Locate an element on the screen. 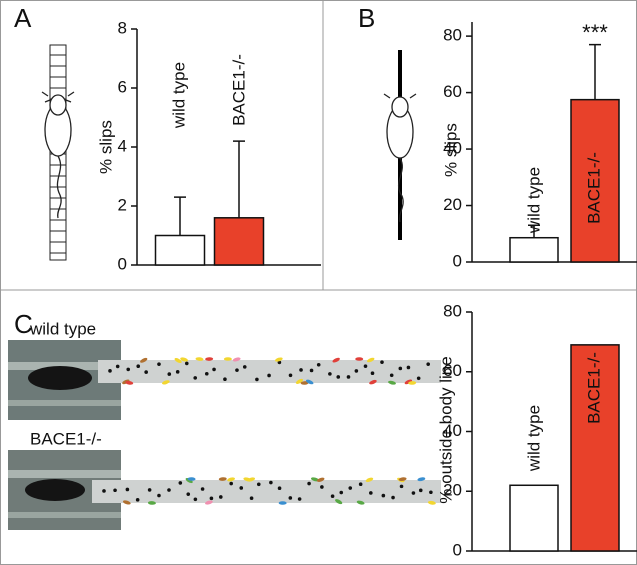  y-tick-label: 40 is located at coordinates (452, 430).